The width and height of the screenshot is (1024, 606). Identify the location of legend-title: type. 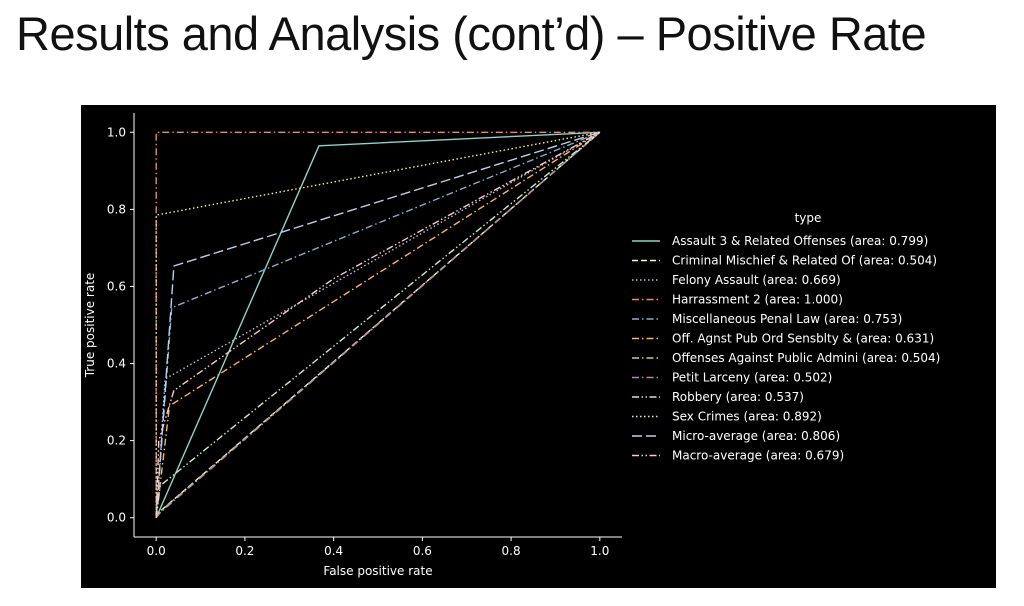
(808, 218).